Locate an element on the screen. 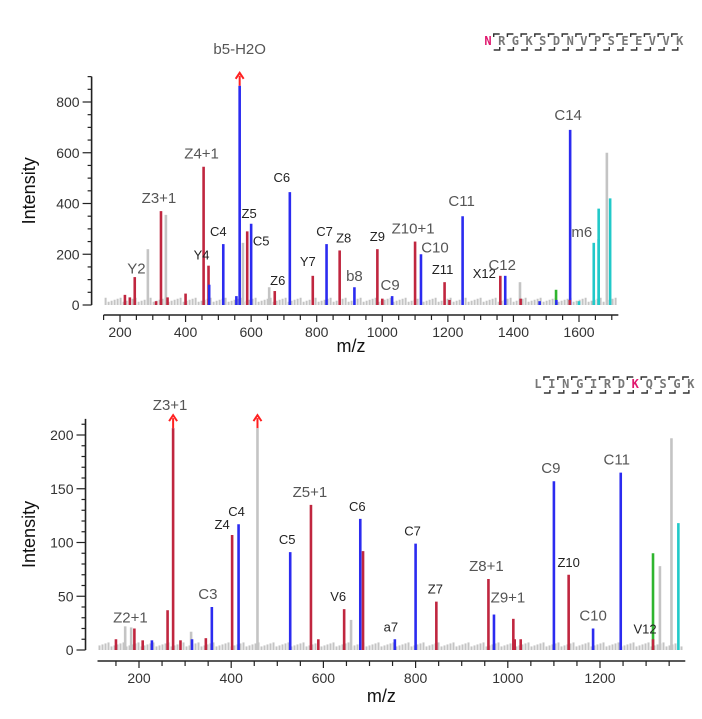 This screenshot has height=719, width=702. y-tick-label: 600 is located at coordinates (68, 153).